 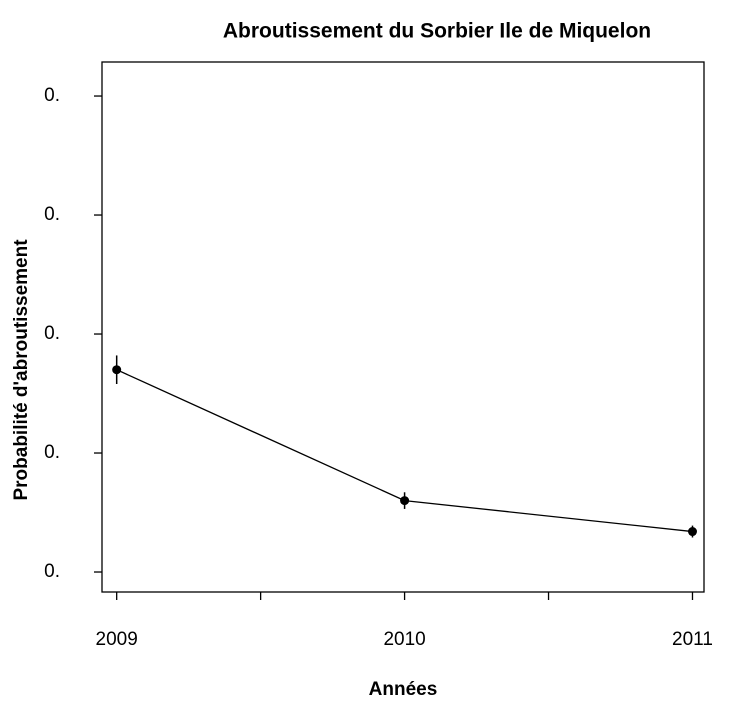 What do you see at coordinates (21, 370) in the screenshot?
I see `y-axis-label: Probabilité d'abroutissement` at bounding box center [21, 370].